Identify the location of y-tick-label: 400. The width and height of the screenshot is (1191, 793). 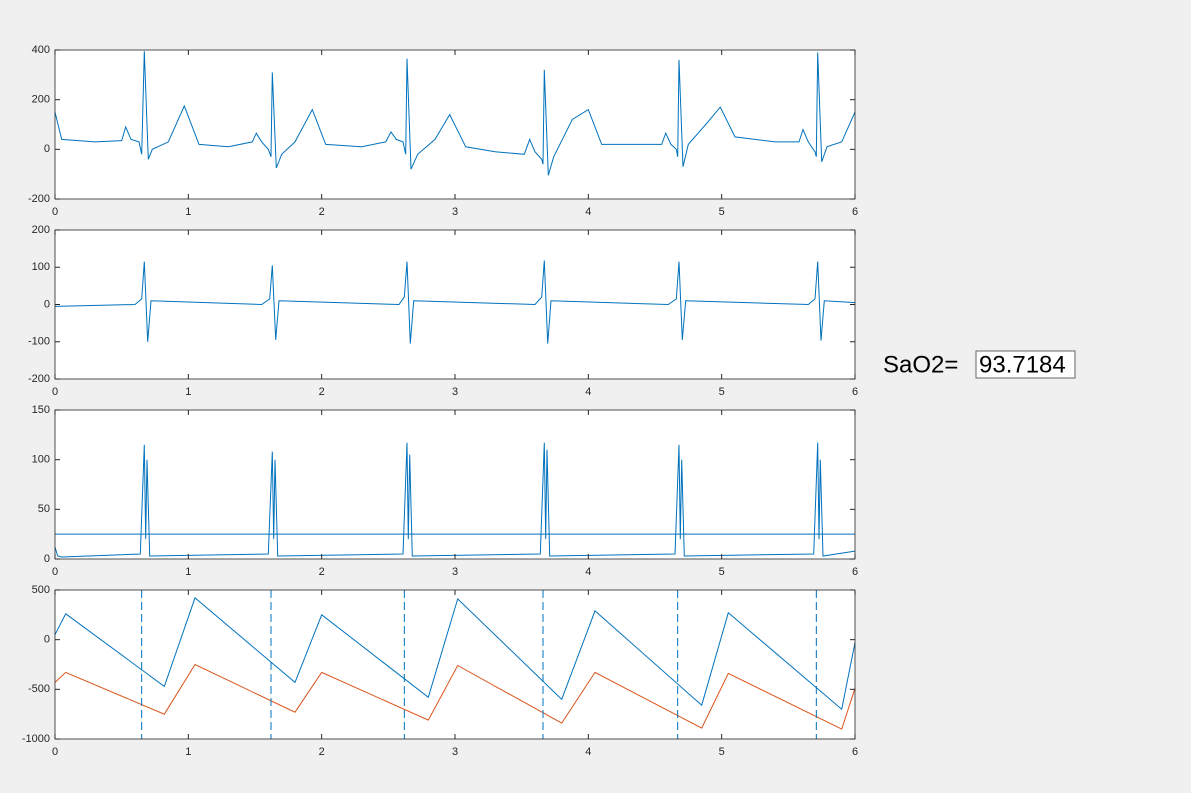
(41, 50).